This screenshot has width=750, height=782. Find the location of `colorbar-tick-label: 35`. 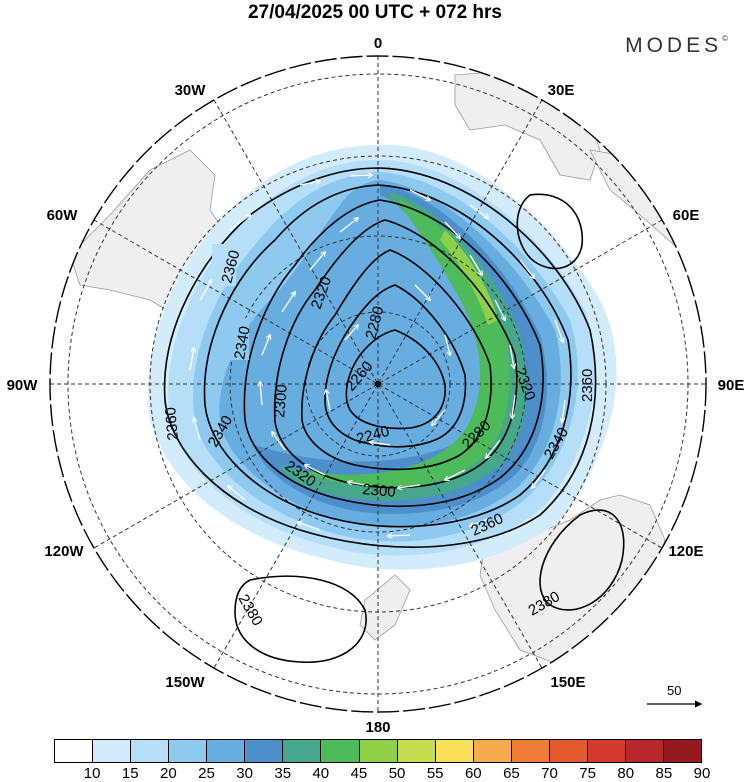

colorbar-tick-label: 35 is located at coordinates (283, 773).